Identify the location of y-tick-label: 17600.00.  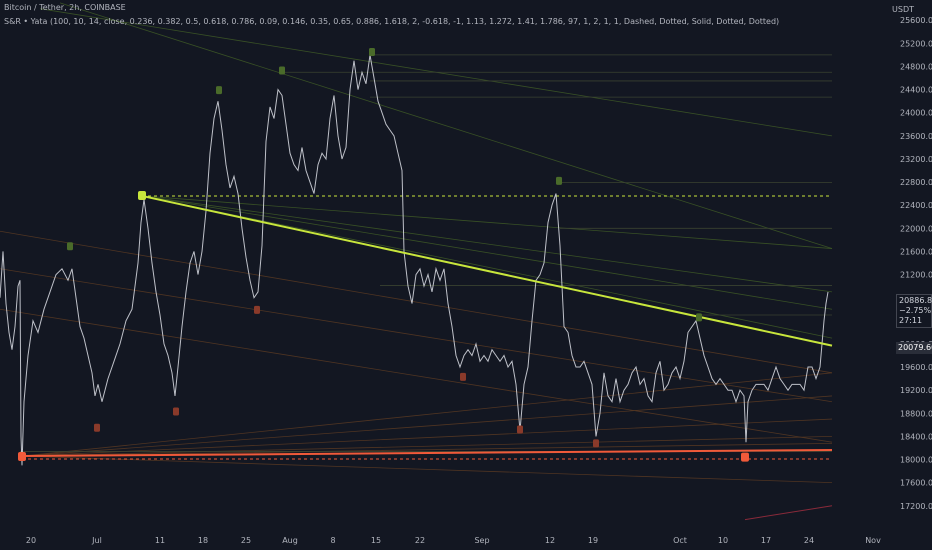
(916, 483).